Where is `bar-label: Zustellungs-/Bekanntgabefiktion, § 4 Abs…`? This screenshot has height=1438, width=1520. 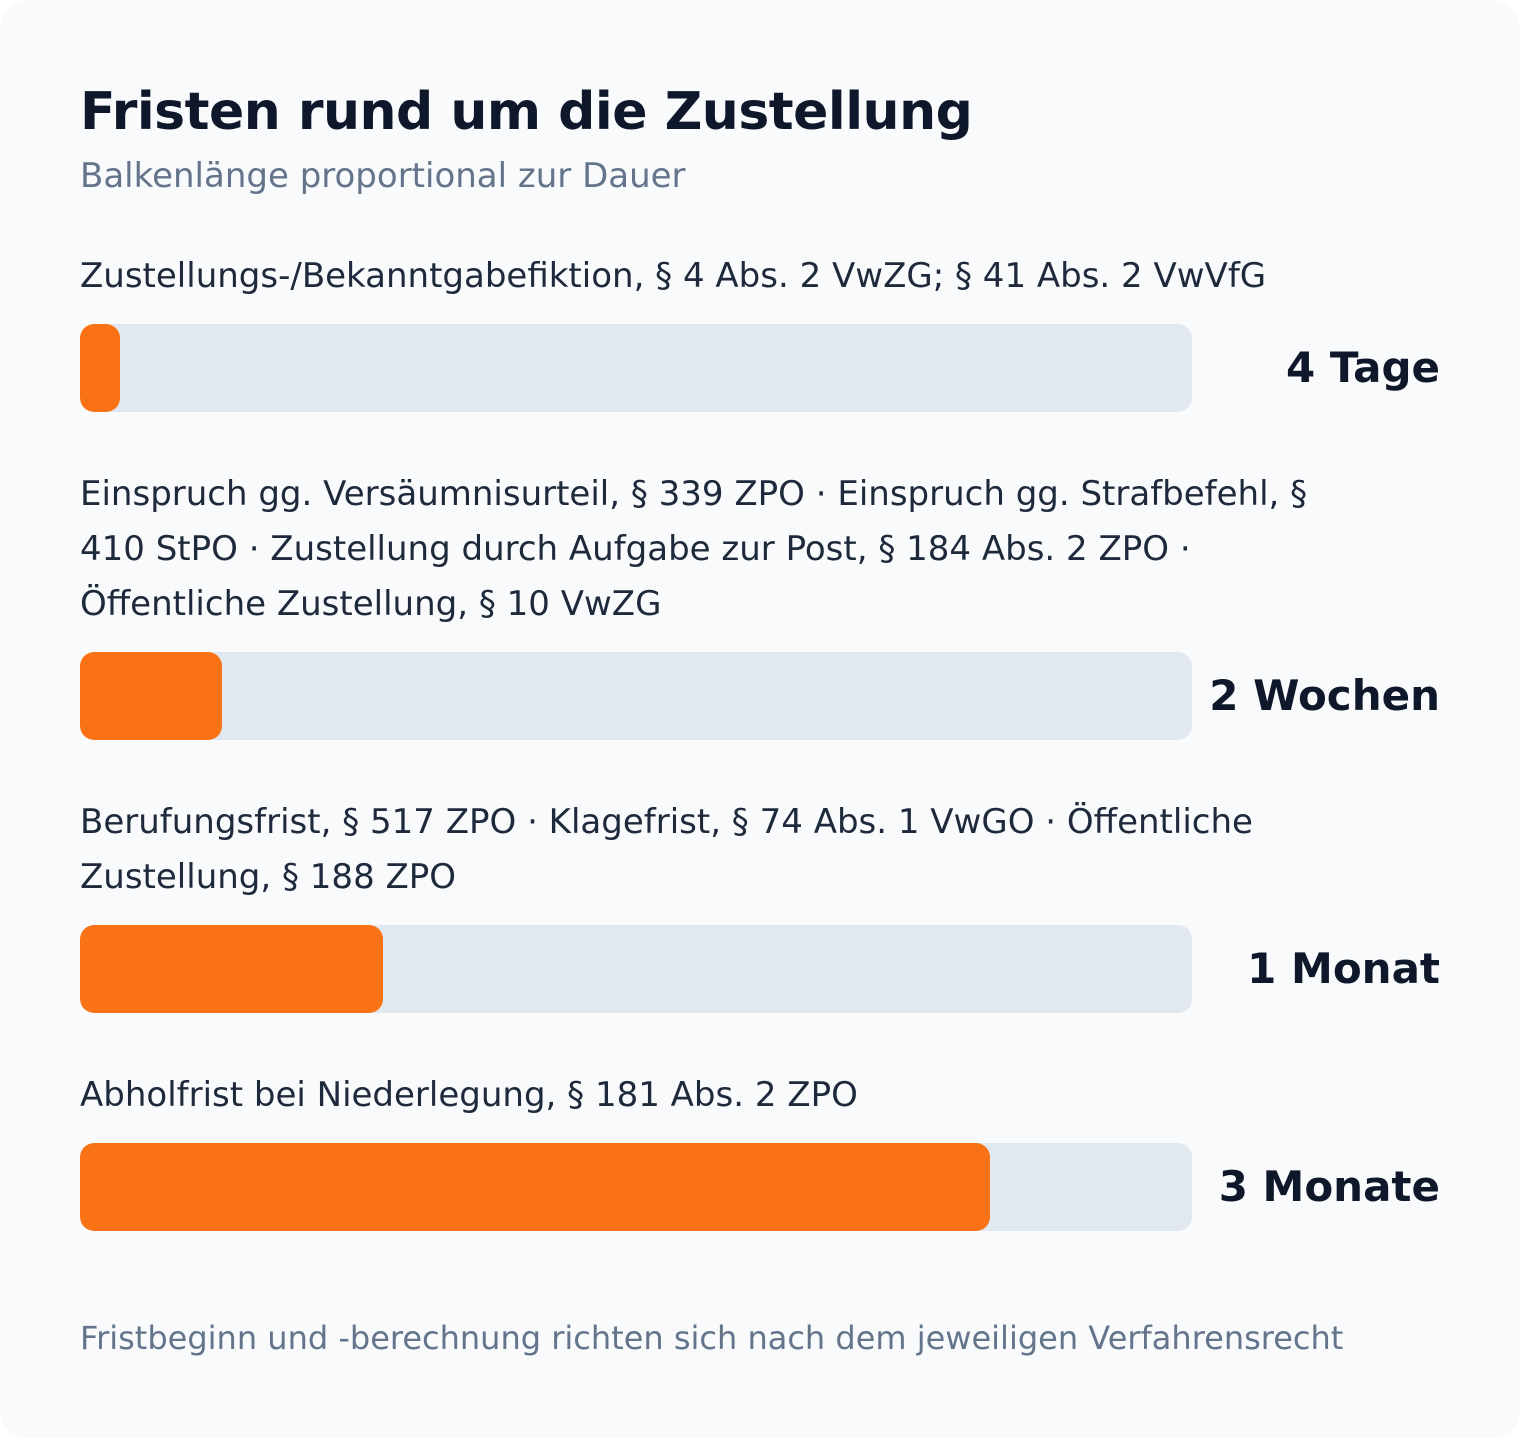 bar-label: Zustellungs-/Bekanntgabefiktion, § 4 Abs… is located at coordinates (673, 276).